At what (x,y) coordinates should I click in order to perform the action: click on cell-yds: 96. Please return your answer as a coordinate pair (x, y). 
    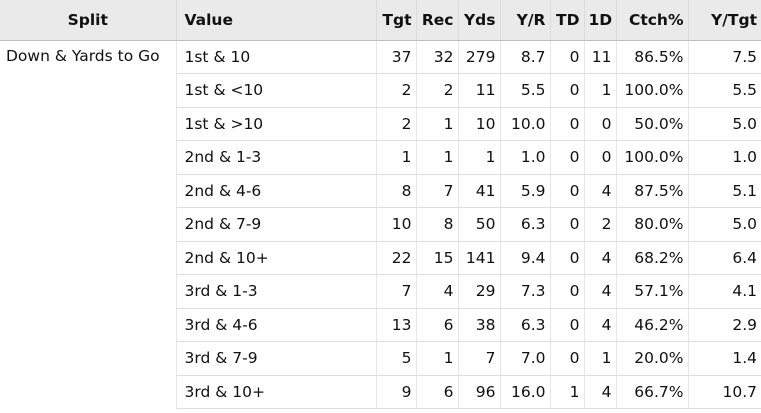
    Looking at the image, I should click on (479, 392).